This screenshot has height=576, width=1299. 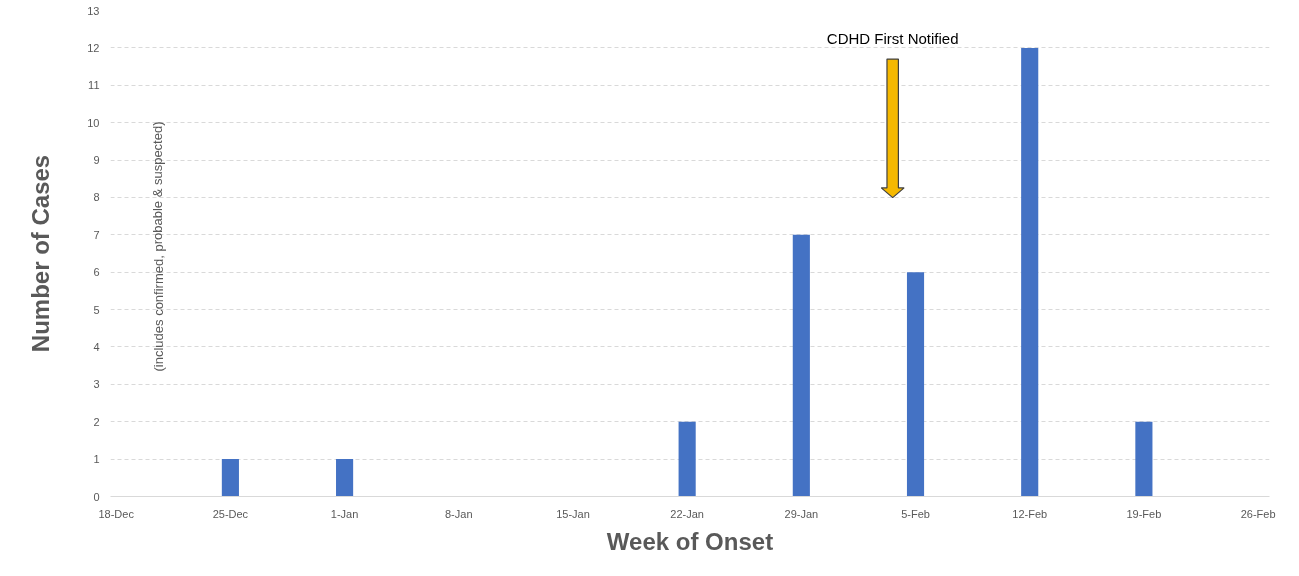 I want to click on x-tick-label: 22-Jan, so click(x=687, y=513).